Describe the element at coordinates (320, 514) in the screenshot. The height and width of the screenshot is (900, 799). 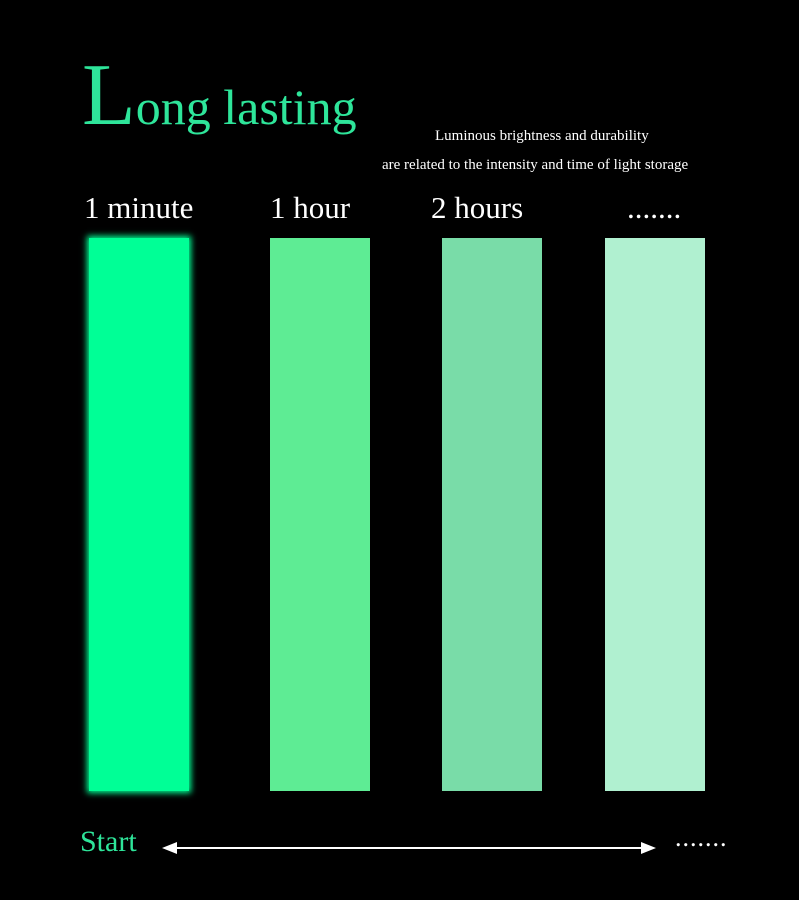
I see `glow-bar-1-hour` at that location.